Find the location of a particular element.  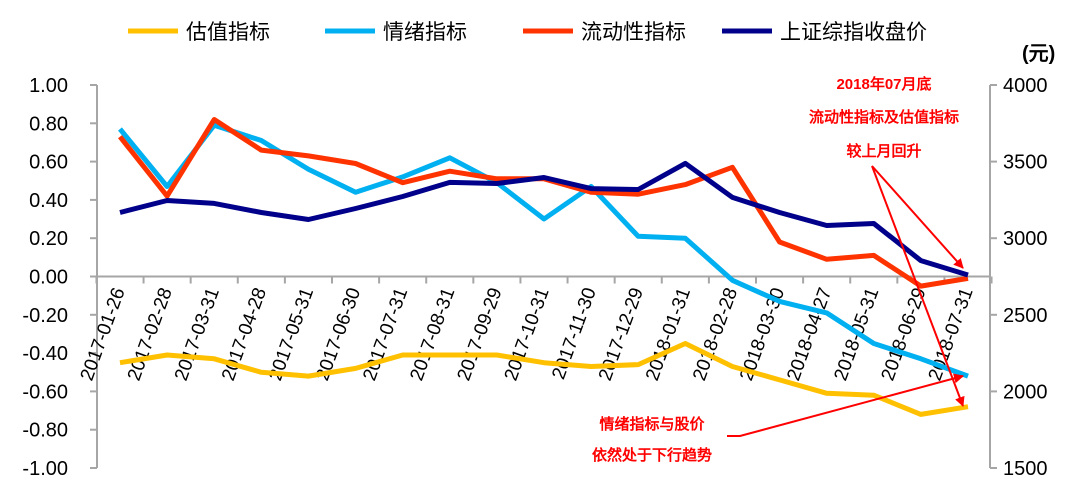

left-tick-label: 0.80 is located at coordinates (48, 124).